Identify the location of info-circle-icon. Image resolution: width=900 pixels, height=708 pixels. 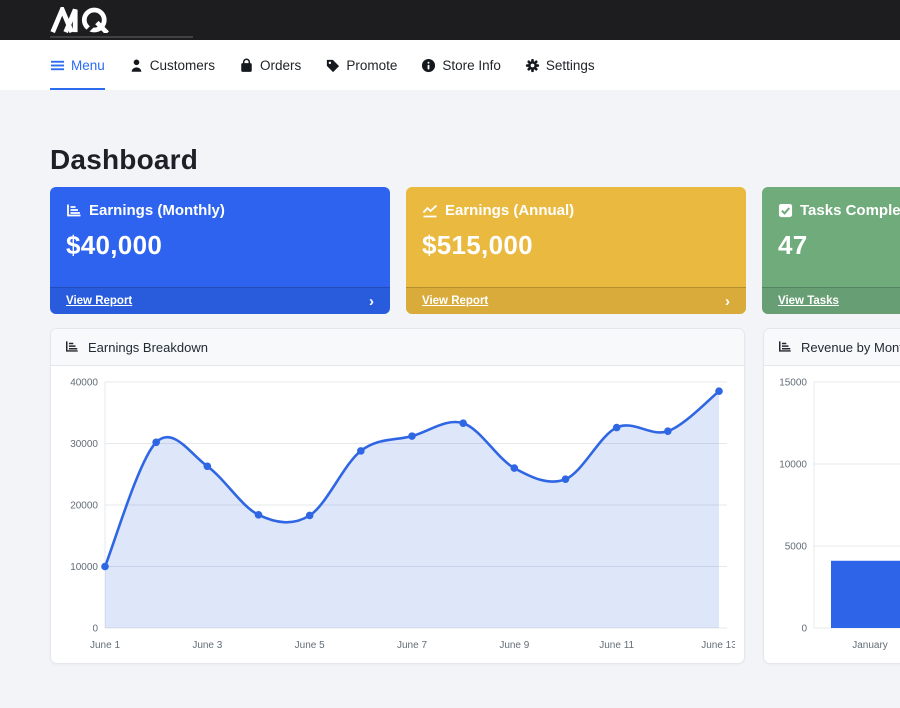
(428, 65).